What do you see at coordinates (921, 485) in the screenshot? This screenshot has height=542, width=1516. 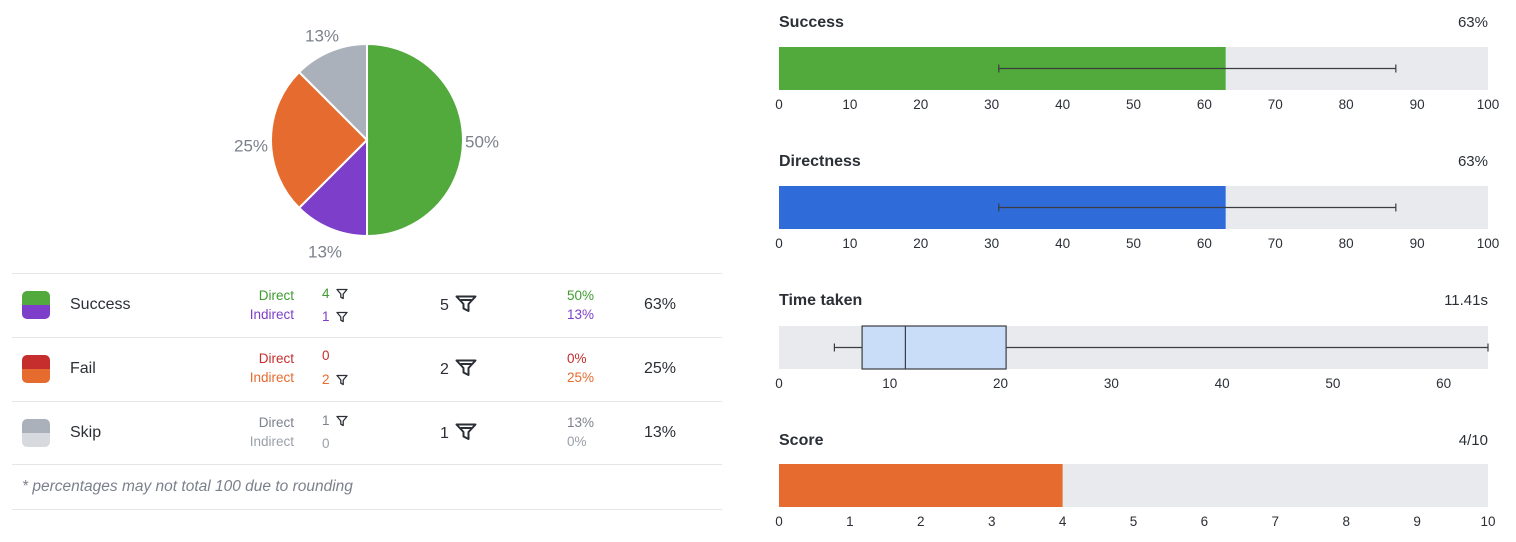 I see `bar-fill` at bounding box center [921, 485].